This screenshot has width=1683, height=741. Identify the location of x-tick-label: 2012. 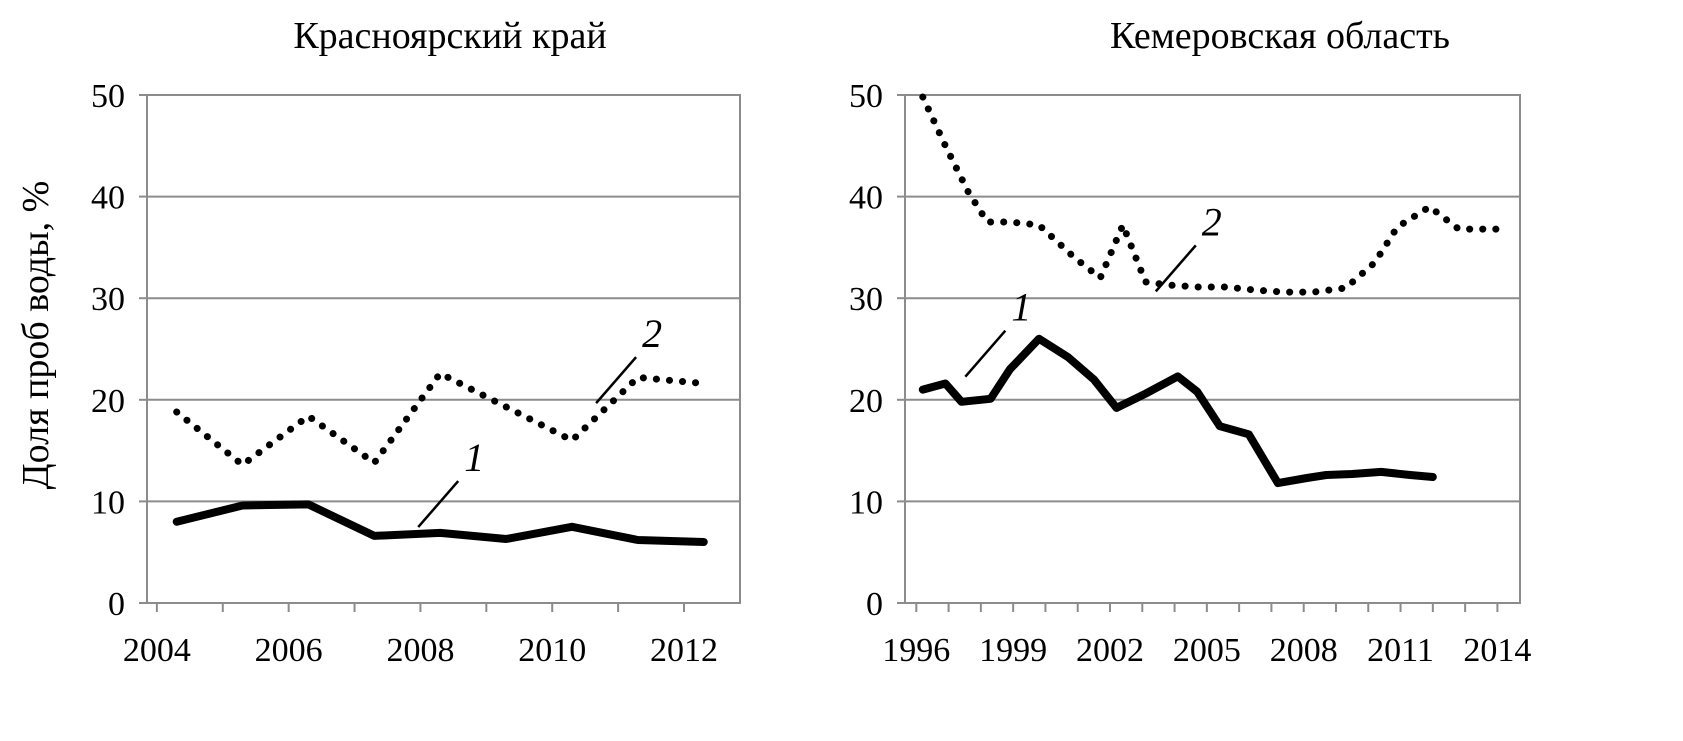
(684, 650).